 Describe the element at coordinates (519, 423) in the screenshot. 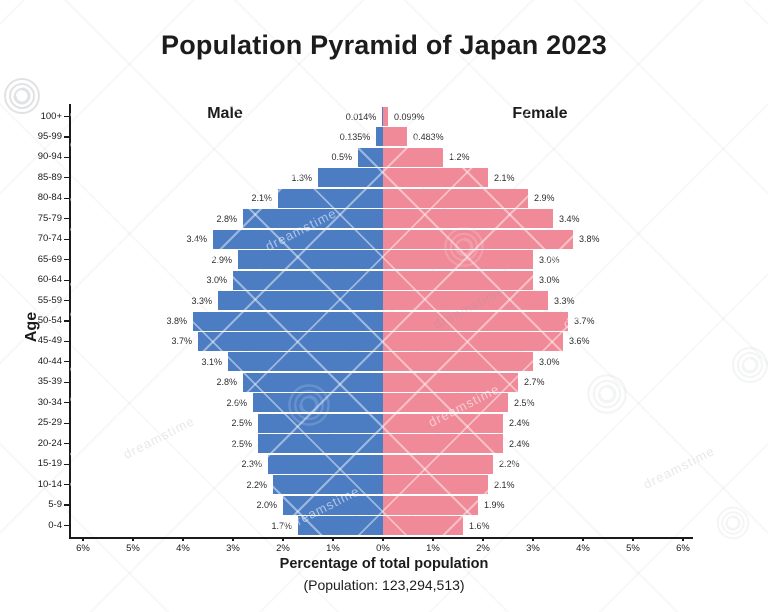

I see `female-value-label: 2.4%` at that location.